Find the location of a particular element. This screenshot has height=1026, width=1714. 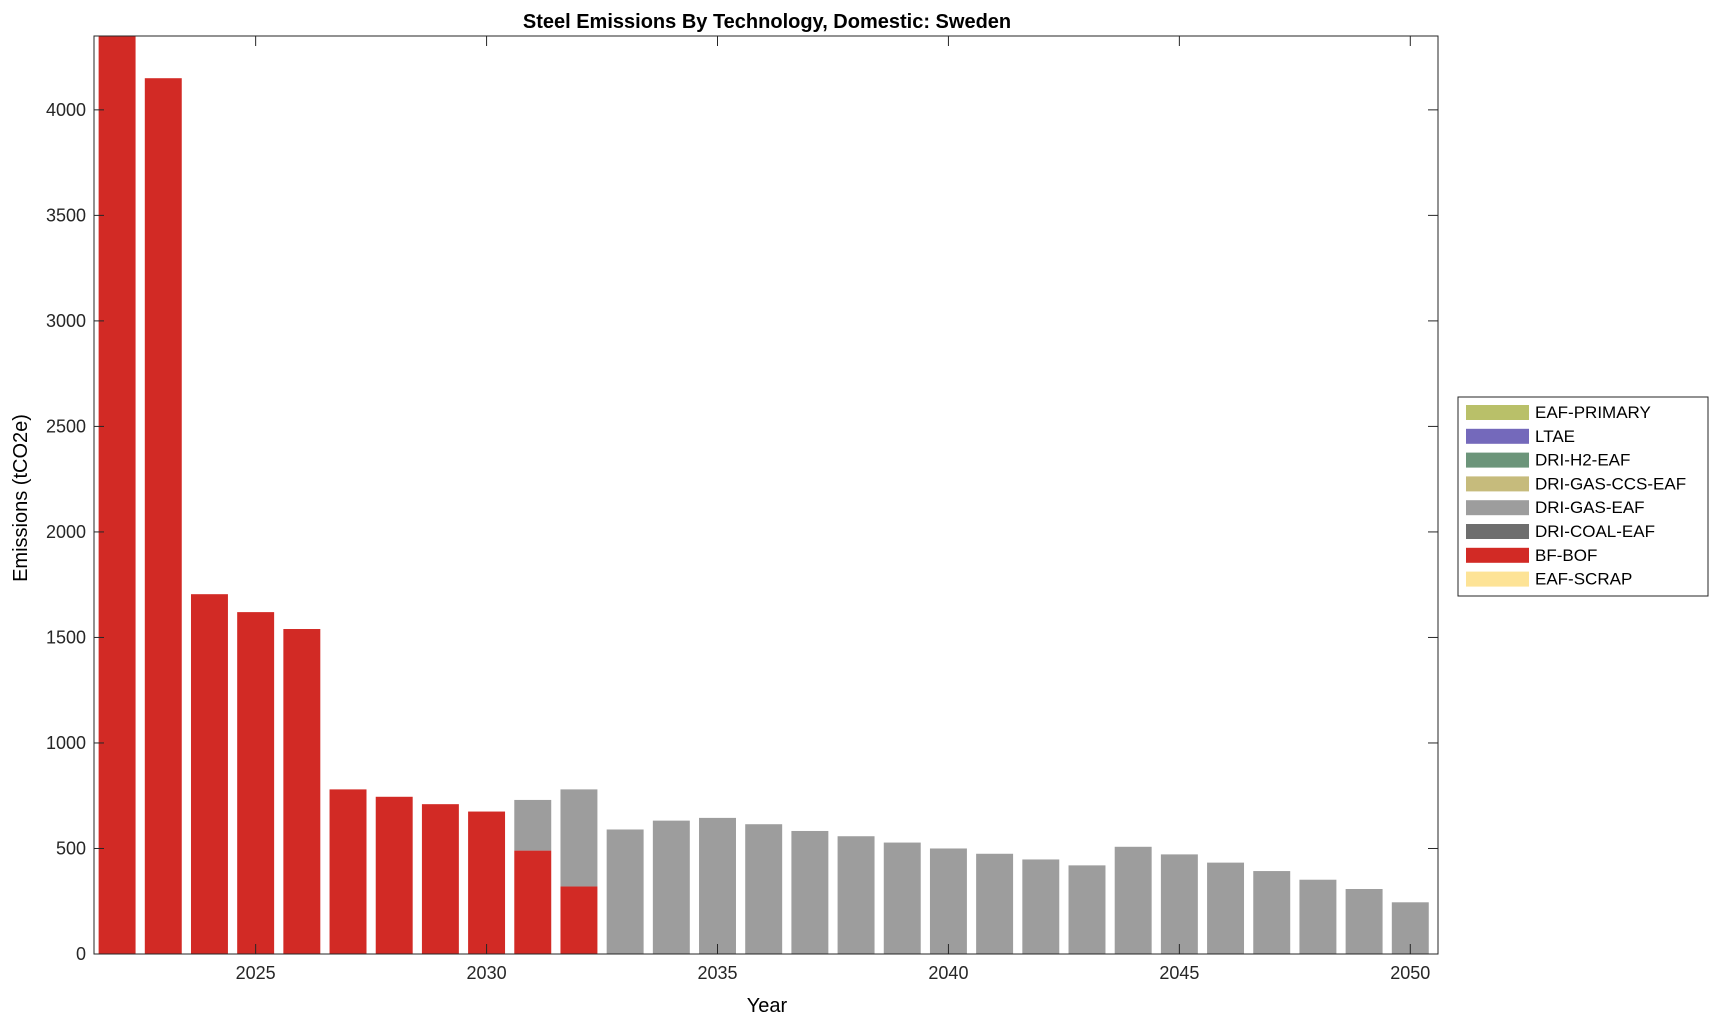

legend-swatch-dri-gas-ccs-eaf is located at coordinates (1497, 484).